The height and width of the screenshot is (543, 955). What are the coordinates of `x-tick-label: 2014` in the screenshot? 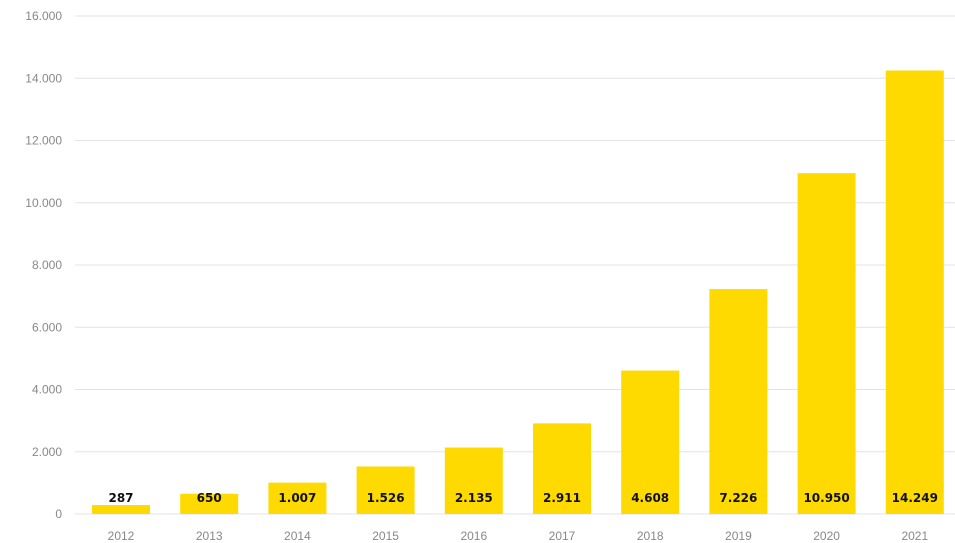 It's located at (297, 536).